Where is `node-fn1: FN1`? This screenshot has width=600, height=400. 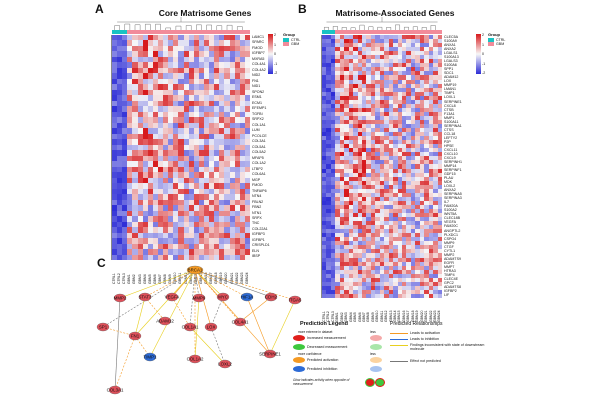 node-fn1: FN1 is located at coordinates (135, 336).